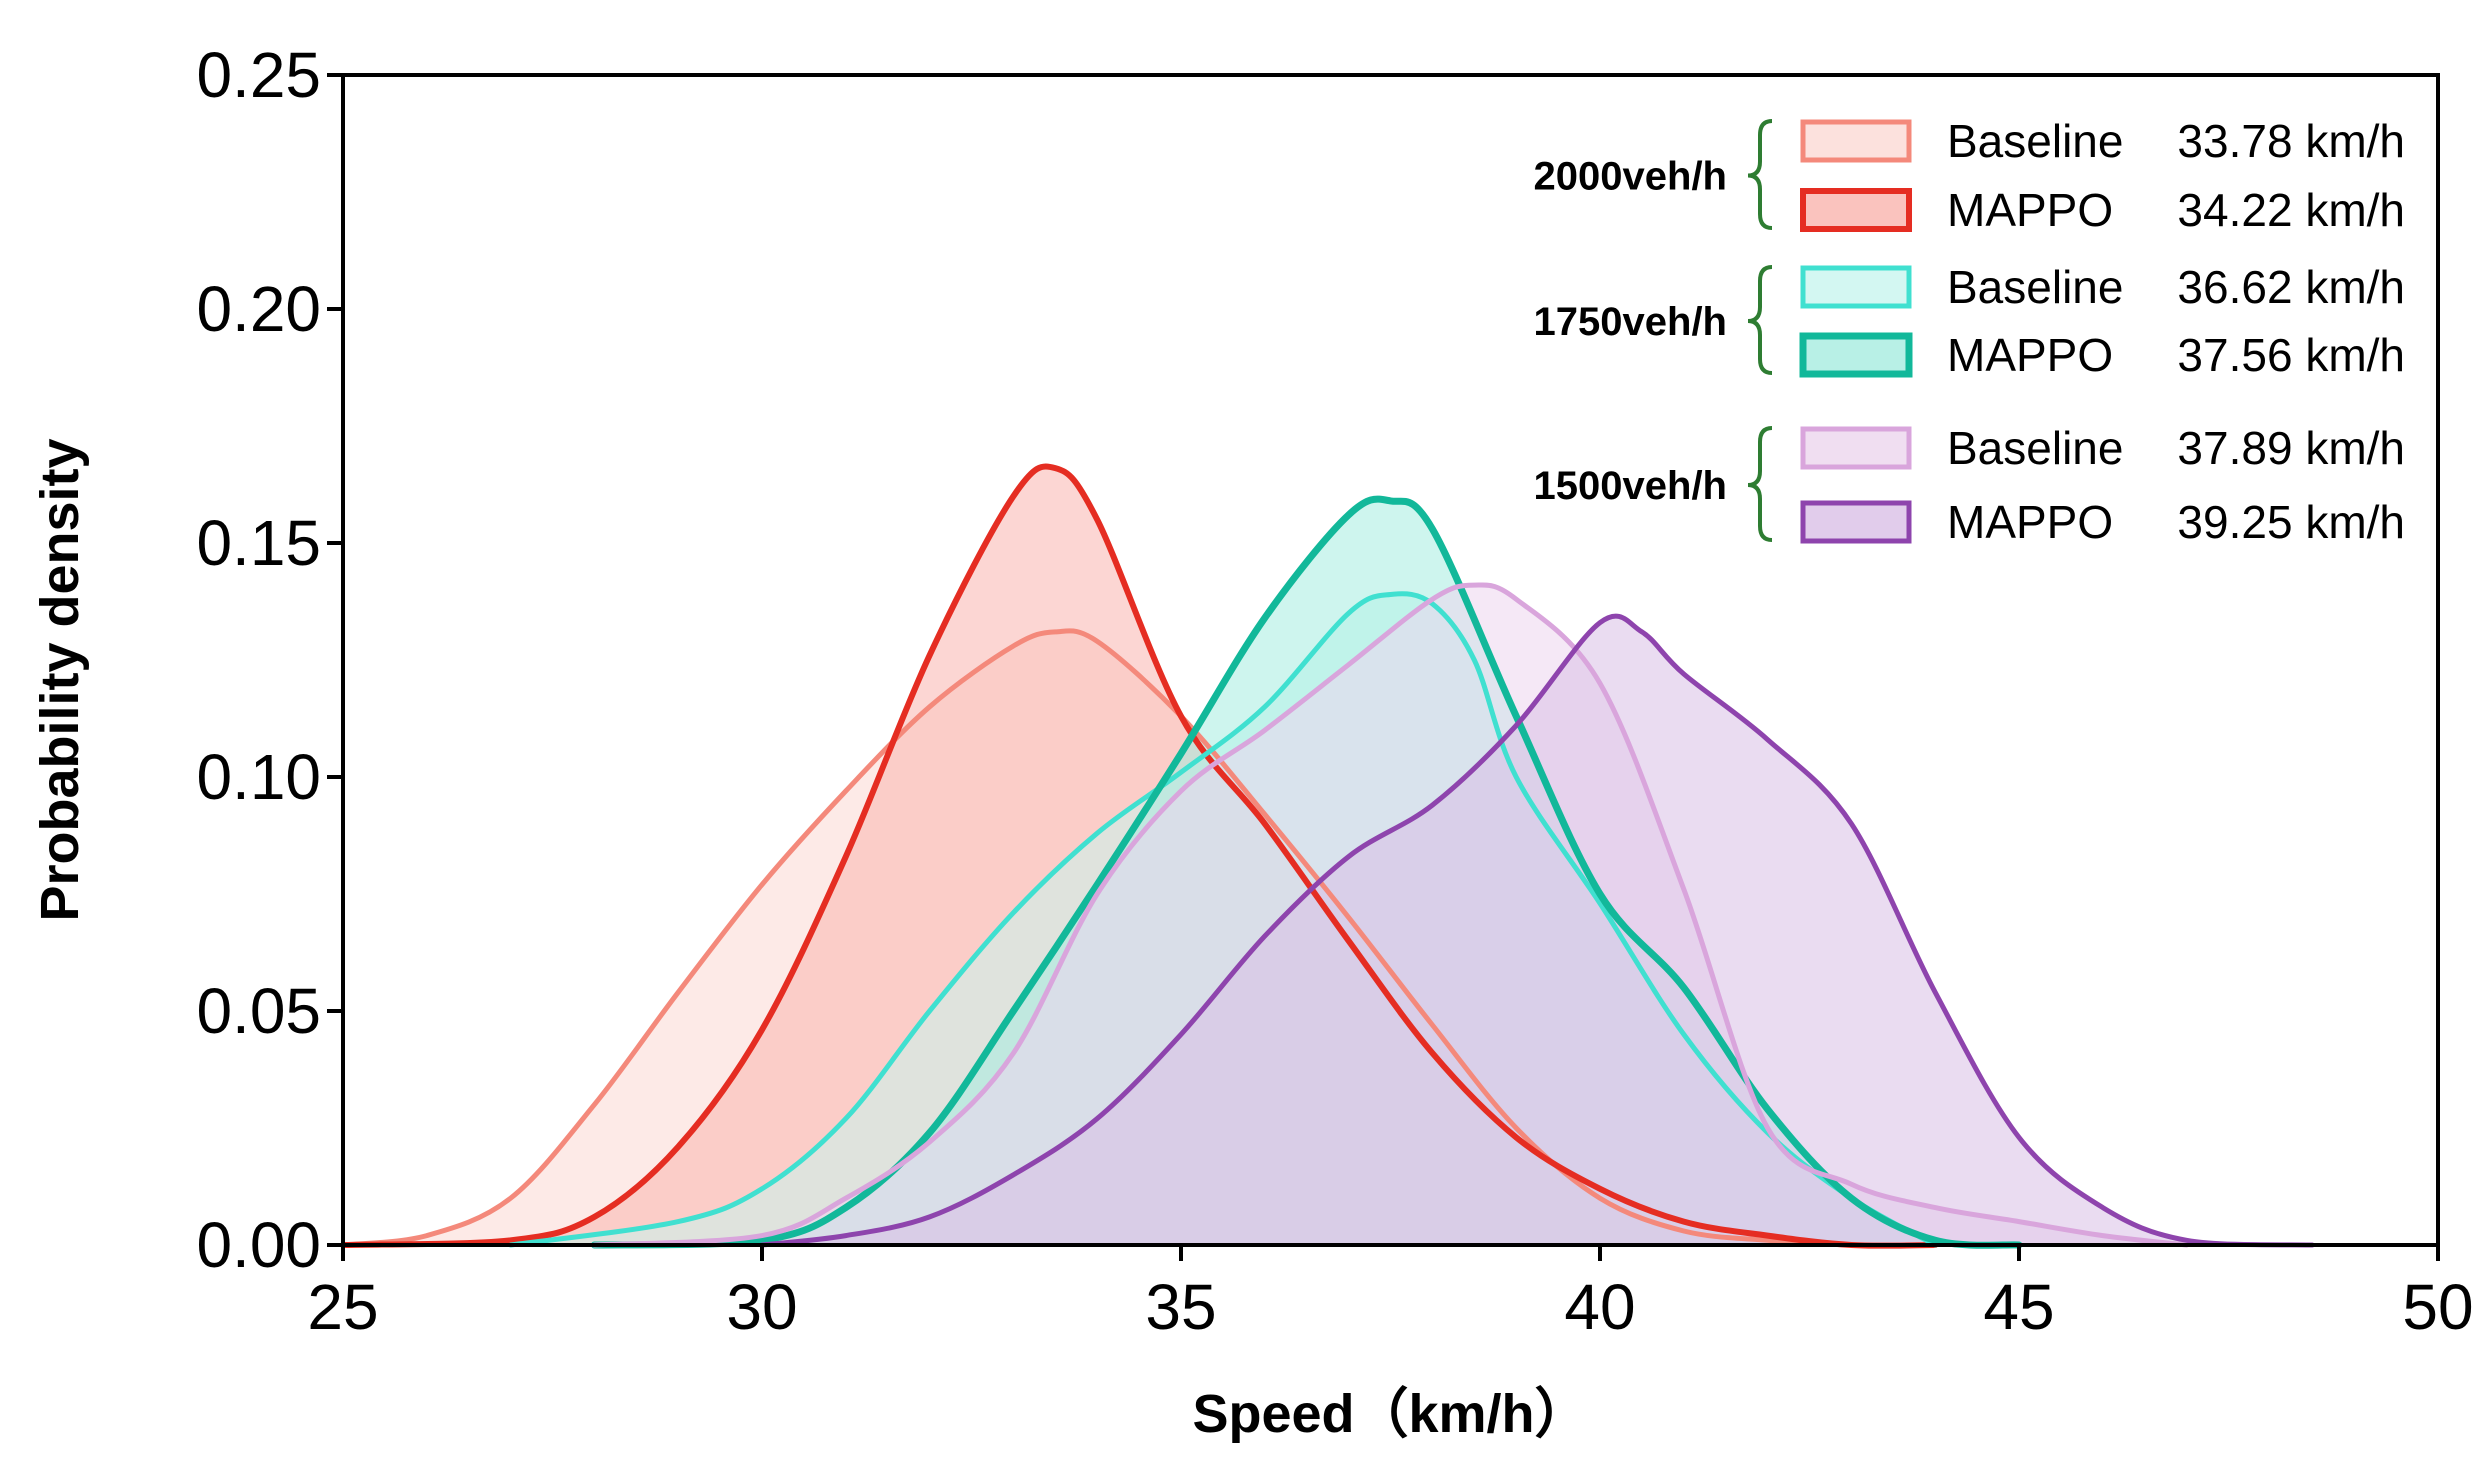 This screenshot has width=2489, height=1468. Describe the element at coordinates (2291, 522) in the screenshot. I see `legend-mean-speed: 39.25 km/h` at that location.